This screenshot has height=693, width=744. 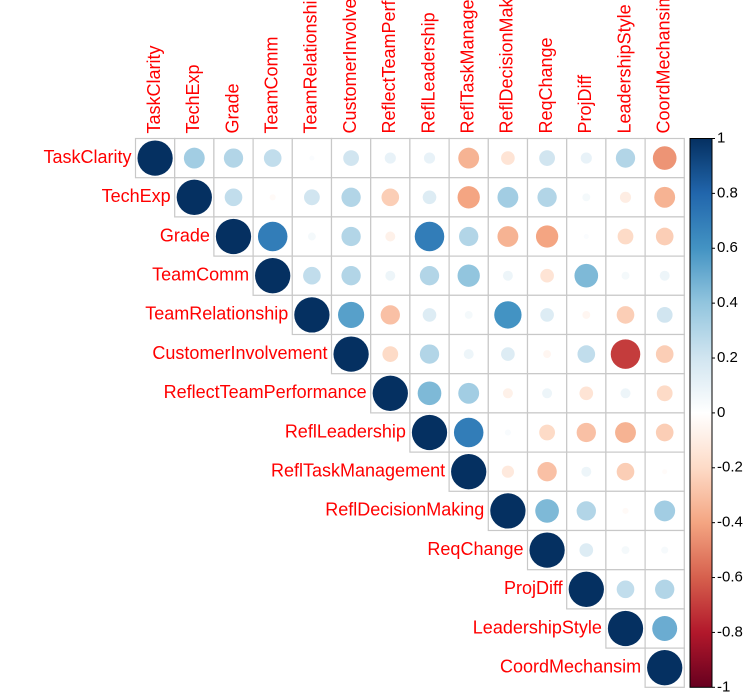 What do you see at coordinates (534, 588) in the screenshot?
I see `row-label: ProjDiff` at bounding box center [534, 588].